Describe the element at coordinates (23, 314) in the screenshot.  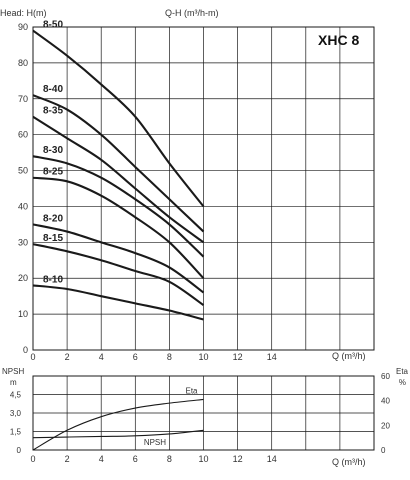
I see `main-y-tick-label: 10` at that location.